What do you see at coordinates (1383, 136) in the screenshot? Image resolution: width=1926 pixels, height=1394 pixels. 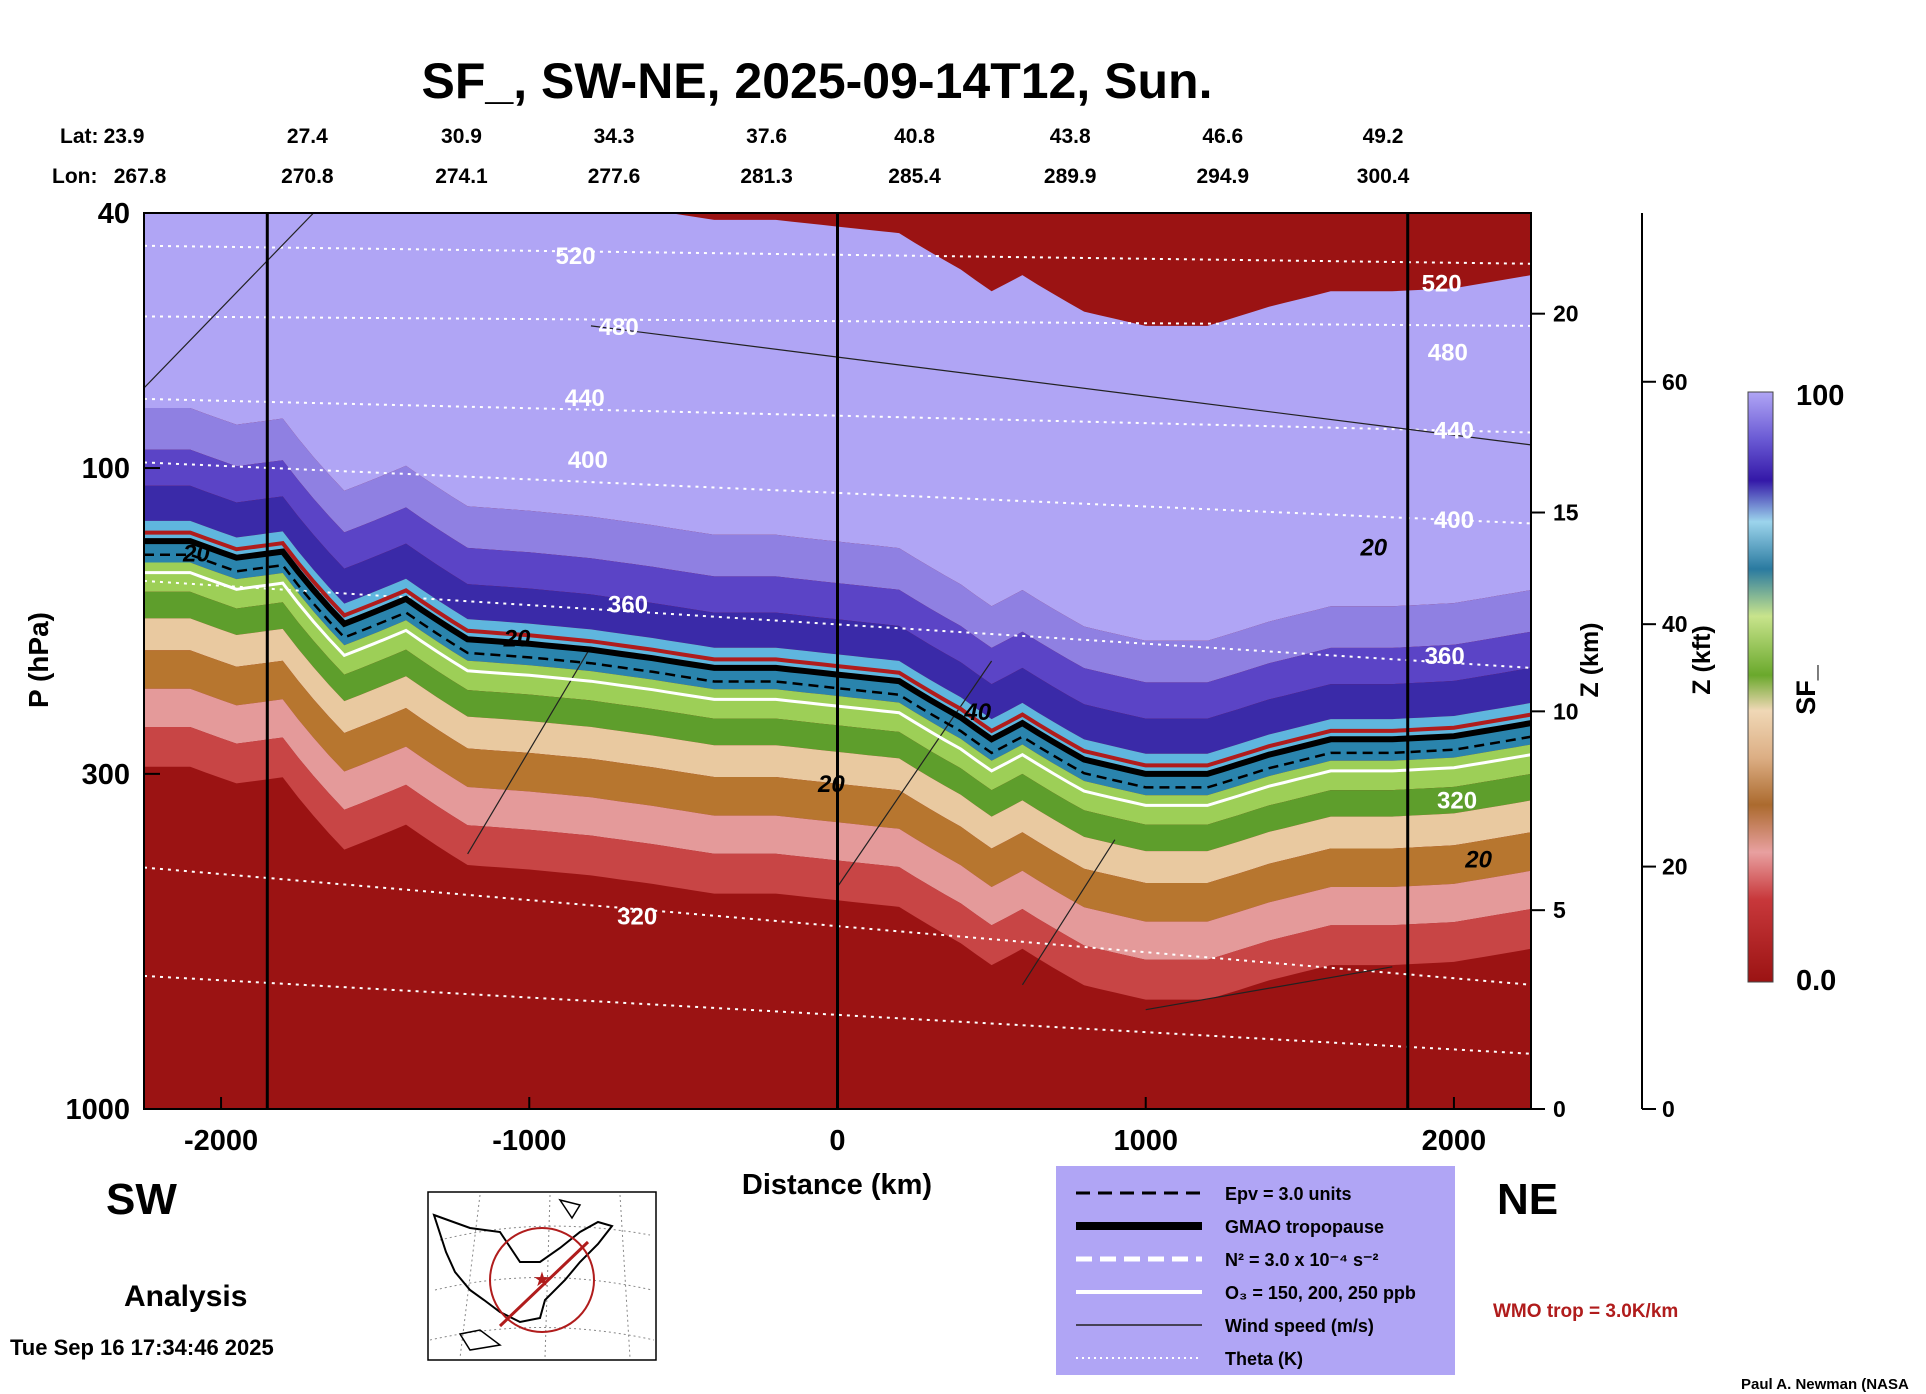 I see `lat-tick-label: 49.2` at bounding box center [1383, 136].